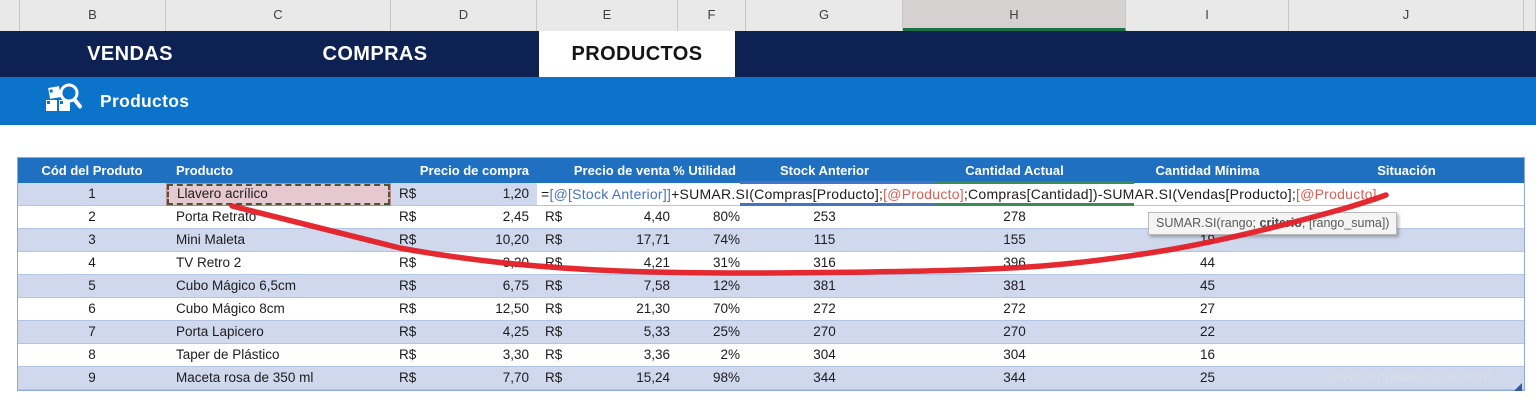  Describe the element at coordinates (464, 15) in the screenshot. I see `column-letter-D: D` at that location.